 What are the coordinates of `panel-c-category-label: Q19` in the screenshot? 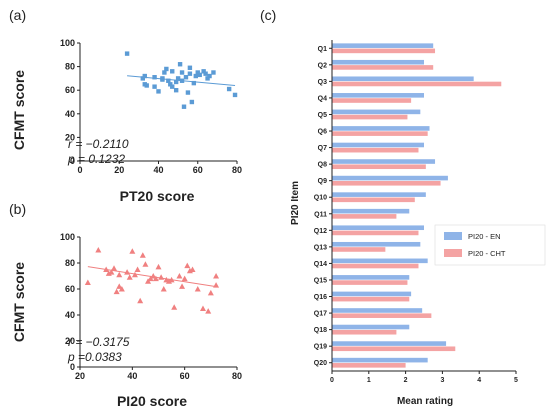 It's located at (320, 347).